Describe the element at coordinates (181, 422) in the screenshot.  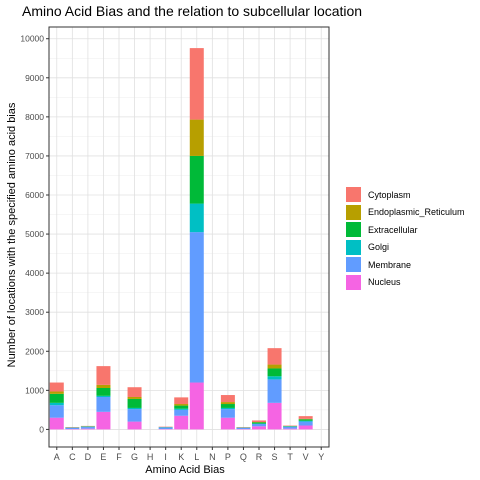
I see `bar-segment-nucleus-k` at that location.